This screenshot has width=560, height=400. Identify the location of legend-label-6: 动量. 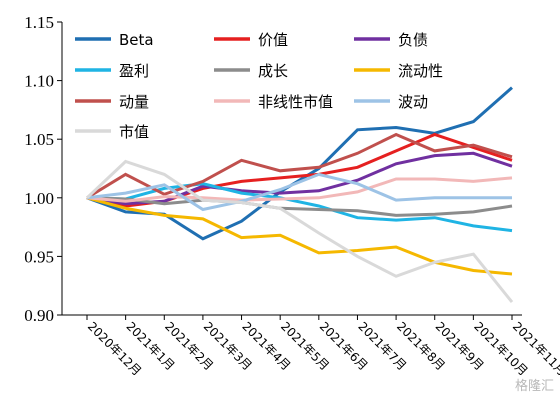
(134, 102).